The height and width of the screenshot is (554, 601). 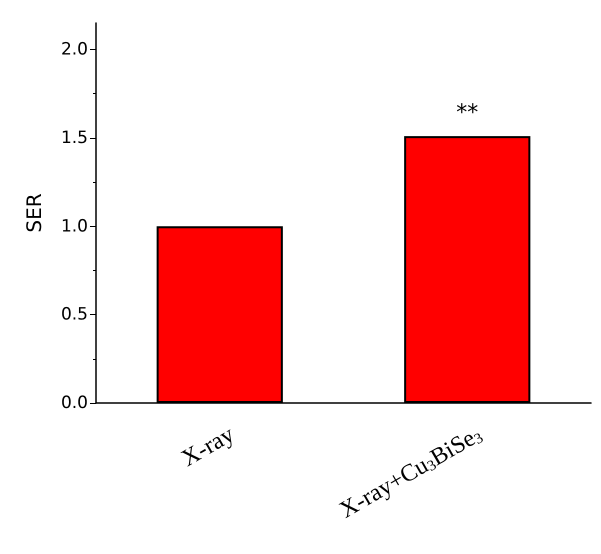 I want to click on annotation: **, so click(x=467, y=113).